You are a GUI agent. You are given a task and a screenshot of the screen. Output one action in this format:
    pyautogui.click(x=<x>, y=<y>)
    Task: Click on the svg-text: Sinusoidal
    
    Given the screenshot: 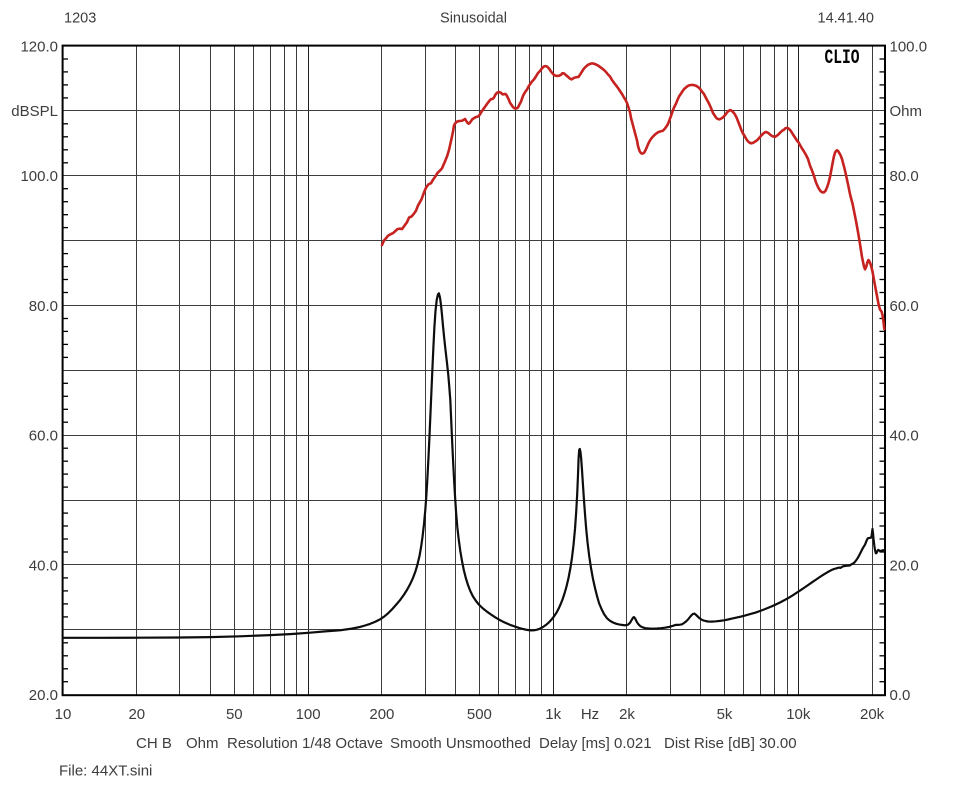 What is the action you would take?
    pyautogui.click(x=473, y=19)
    